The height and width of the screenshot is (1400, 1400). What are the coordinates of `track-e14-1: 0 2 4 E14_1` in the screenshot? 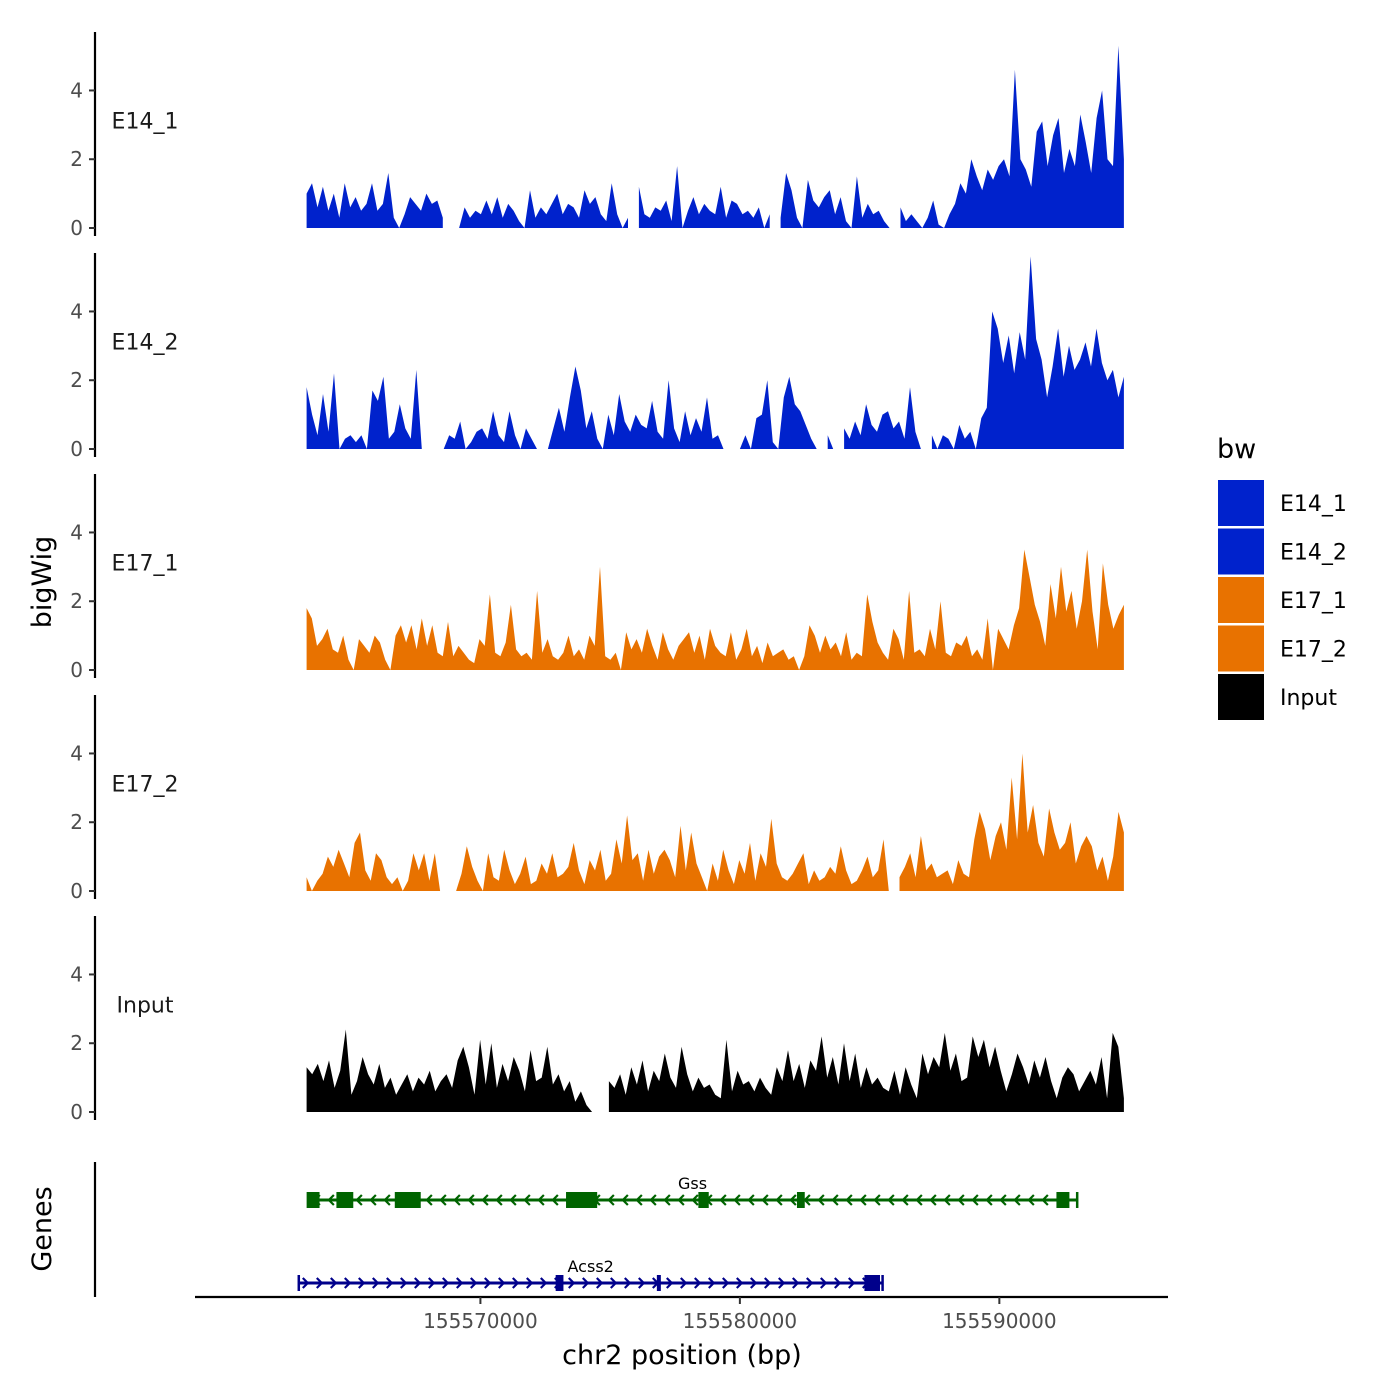 It's located at (597, 136).